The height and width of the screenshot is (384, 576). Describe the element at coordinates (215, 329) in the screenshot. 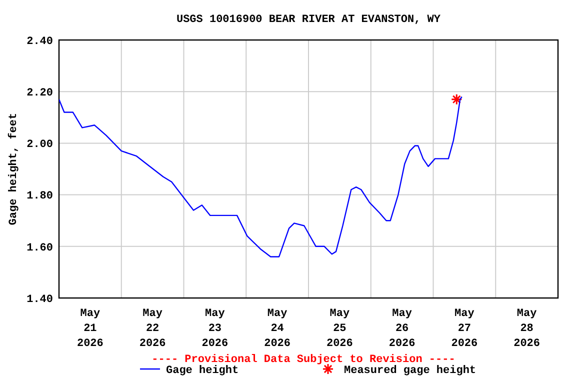

I see `x-tick-label: May 23 2026` at that location.